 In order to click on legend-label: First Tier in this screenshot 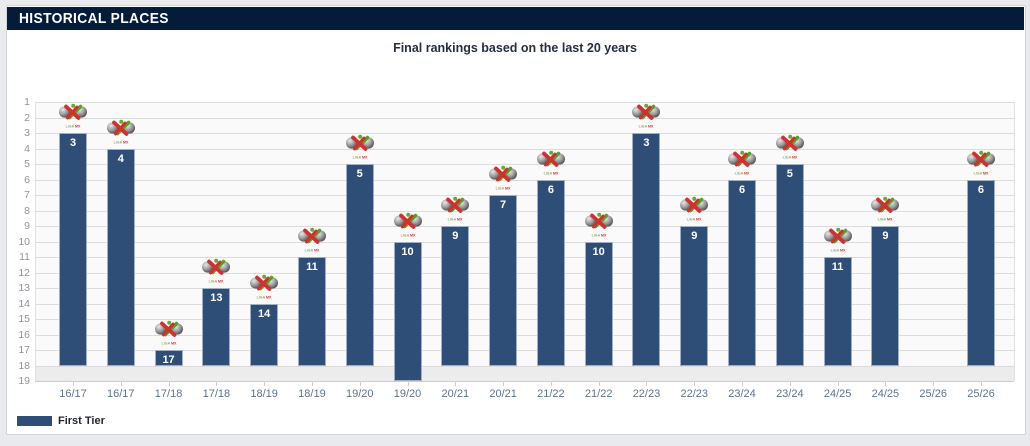, I will do `click(81, 421)`.